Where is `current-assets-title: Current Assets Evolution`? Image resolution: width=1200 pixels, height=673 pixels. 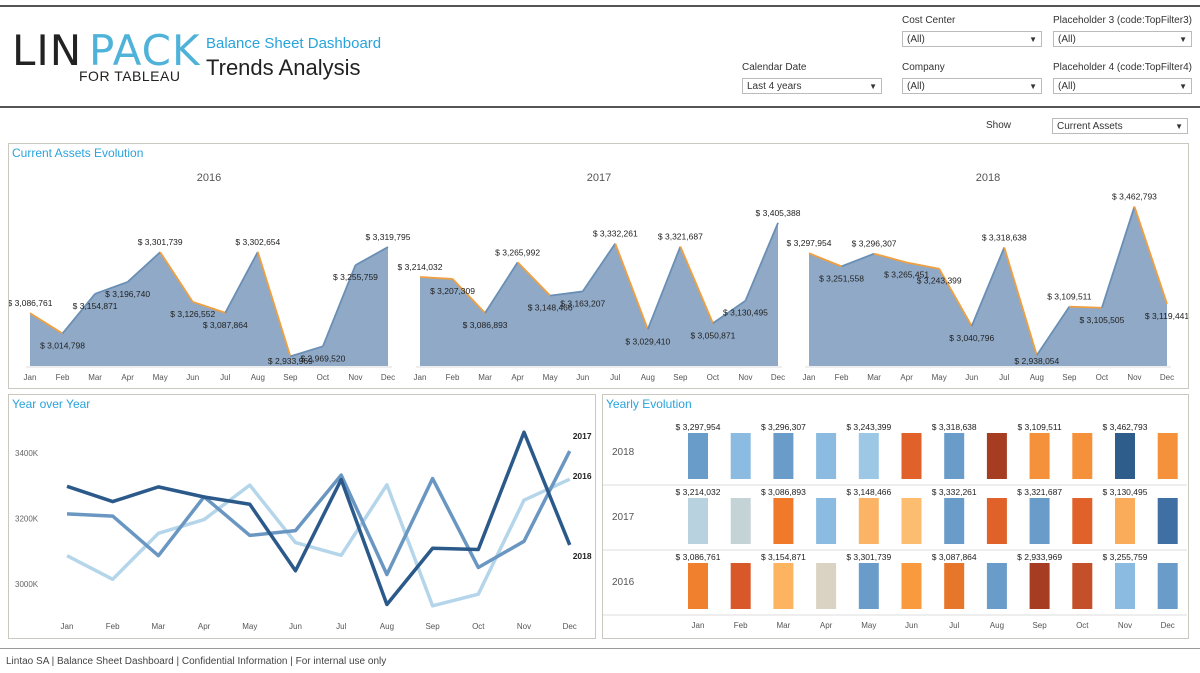
current-assets-title: Current Assets Evolution is located at coordinates (78, 153).